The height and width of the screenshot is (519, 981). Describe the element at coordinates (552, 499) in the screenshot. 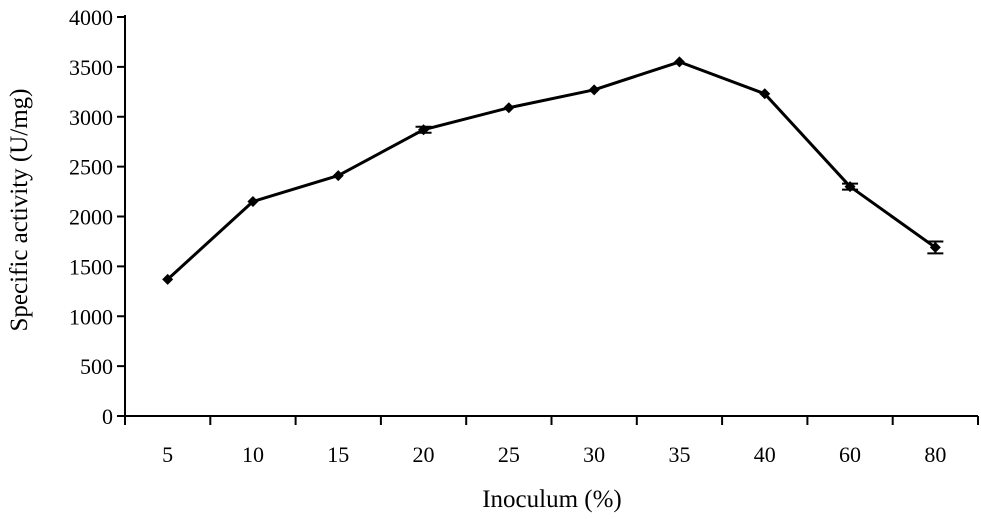

I see `x-axis-title: Inoculum (%)` at that location.